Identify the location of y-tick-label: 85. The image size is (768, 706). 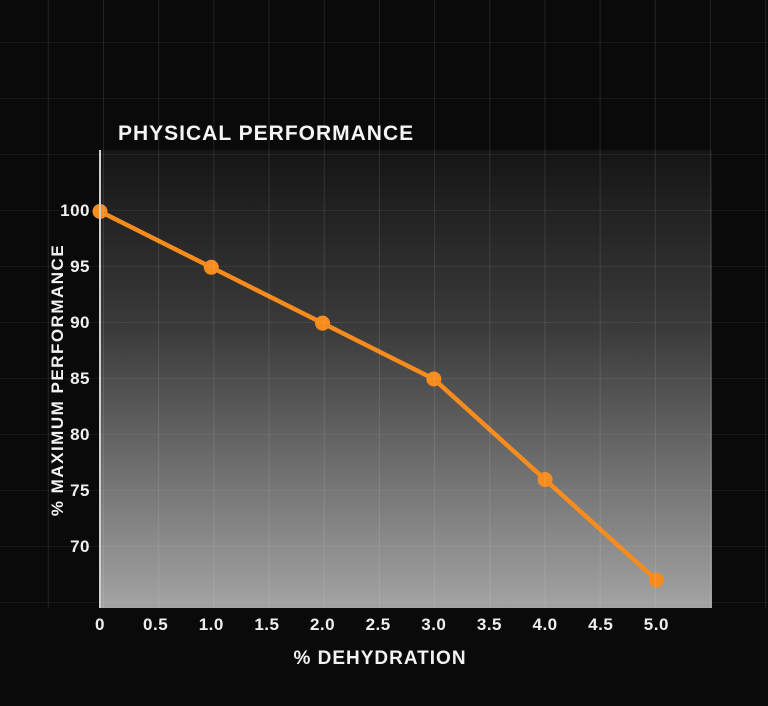
(80, 378).